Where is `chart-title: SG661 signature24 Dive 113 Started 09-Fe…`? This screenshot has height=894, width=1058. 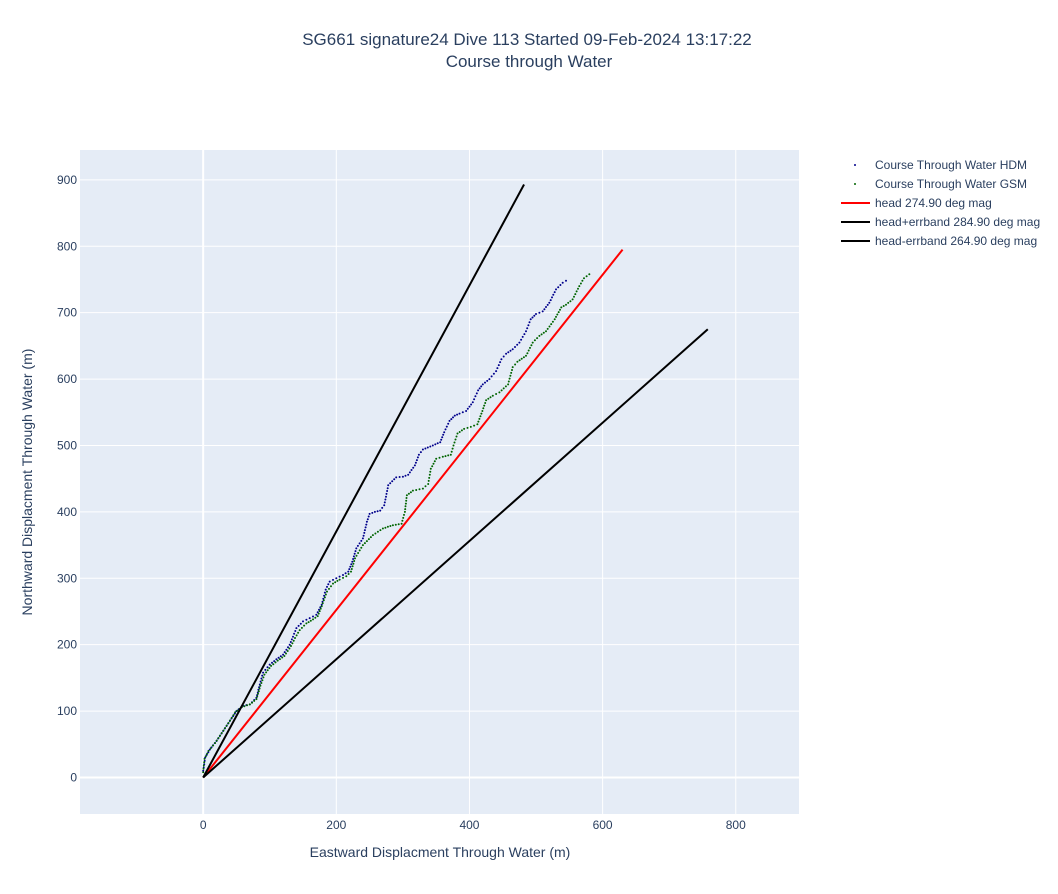
chart-title: SG661 signature24 Dive 113 Started 09-Fe… is located at coordinates (527, 50).